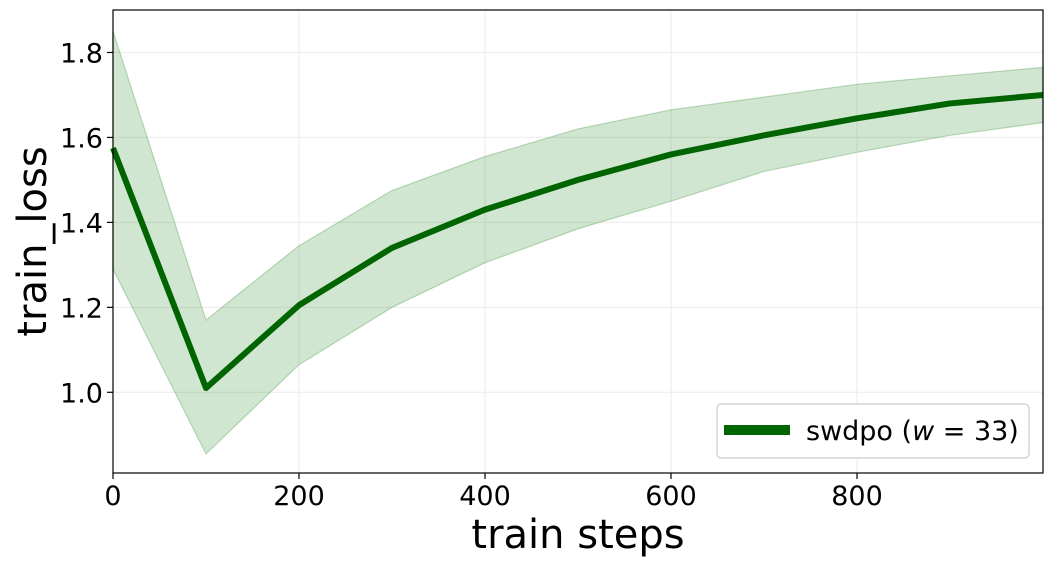 The image size is (1052, 567). I want to click on y-tick-label: 1.4, so click(81, 223).